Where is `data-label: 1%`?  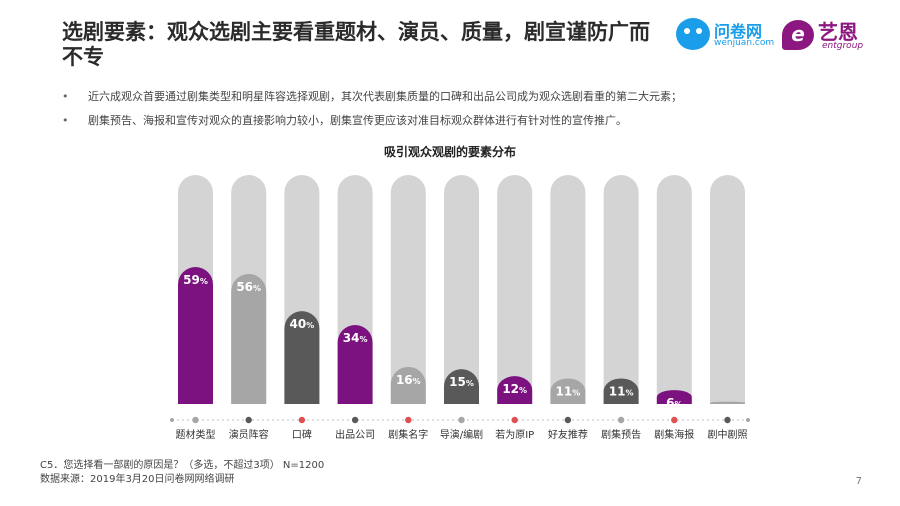
data-label: 1% is located at coordinates (727, 415).